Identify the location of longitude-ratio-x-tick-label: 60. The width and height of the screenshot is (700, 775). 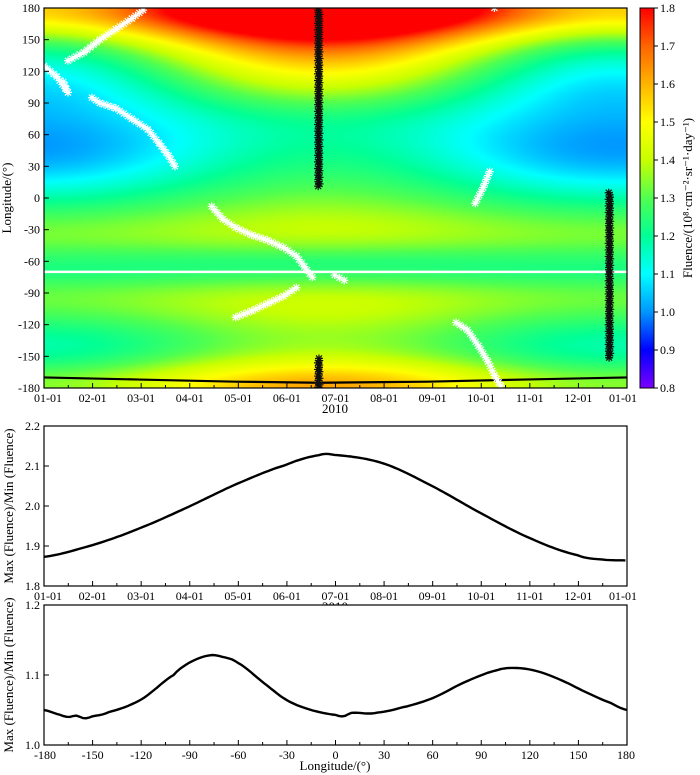
(433, 755).